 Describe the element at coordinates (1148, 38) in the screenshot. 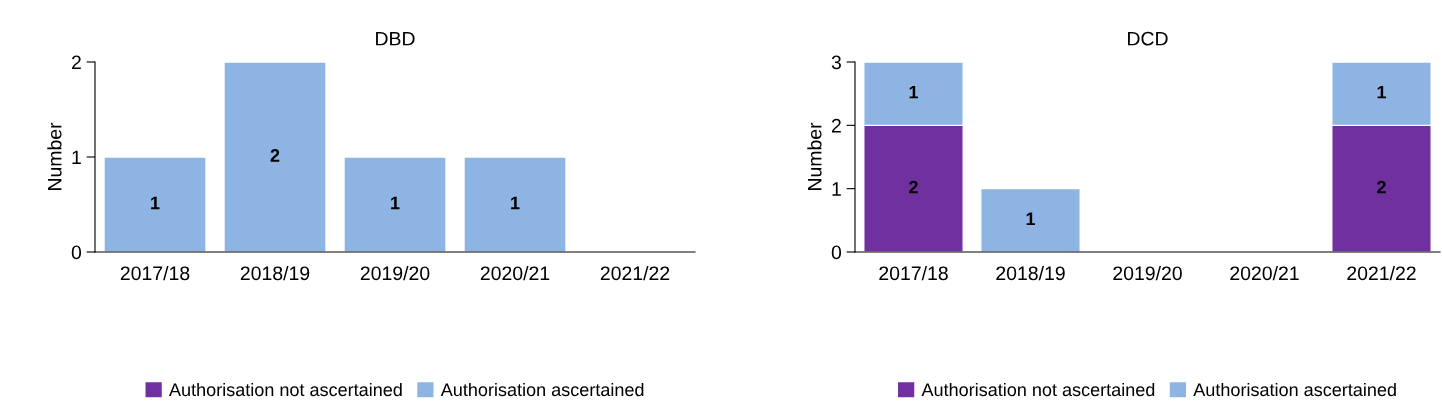

I see `chart-title: DCD` at that location.